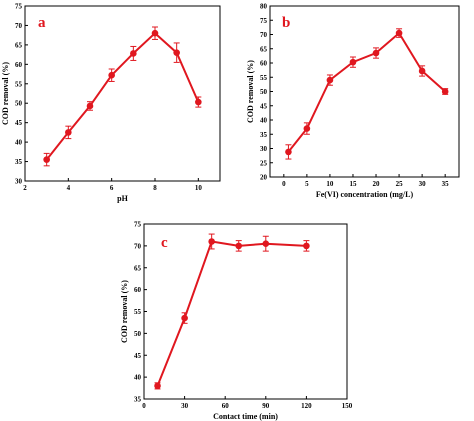 This screenshot has width=474, height=421. Describe the element at coordinates (365, 194) in the screenshot. I see `x-axis-title: Fe(VI) concentration (mg/L)` at that location.